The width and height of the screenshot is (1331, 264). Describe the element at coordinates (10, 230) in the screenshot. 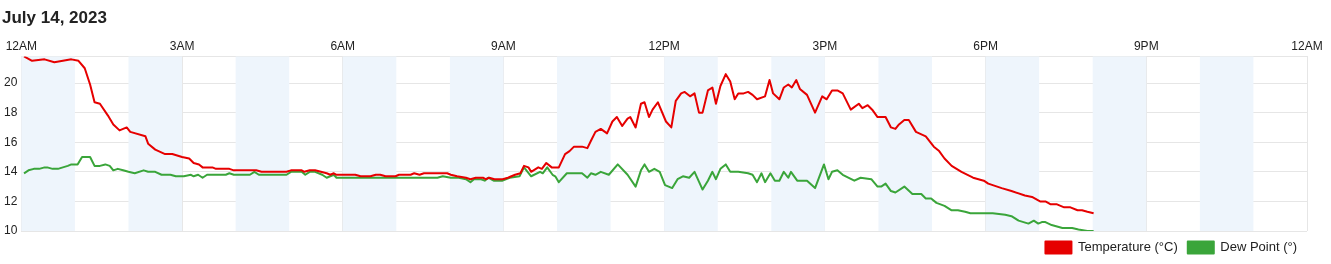

I see `y-tick-label: 10` at that location.